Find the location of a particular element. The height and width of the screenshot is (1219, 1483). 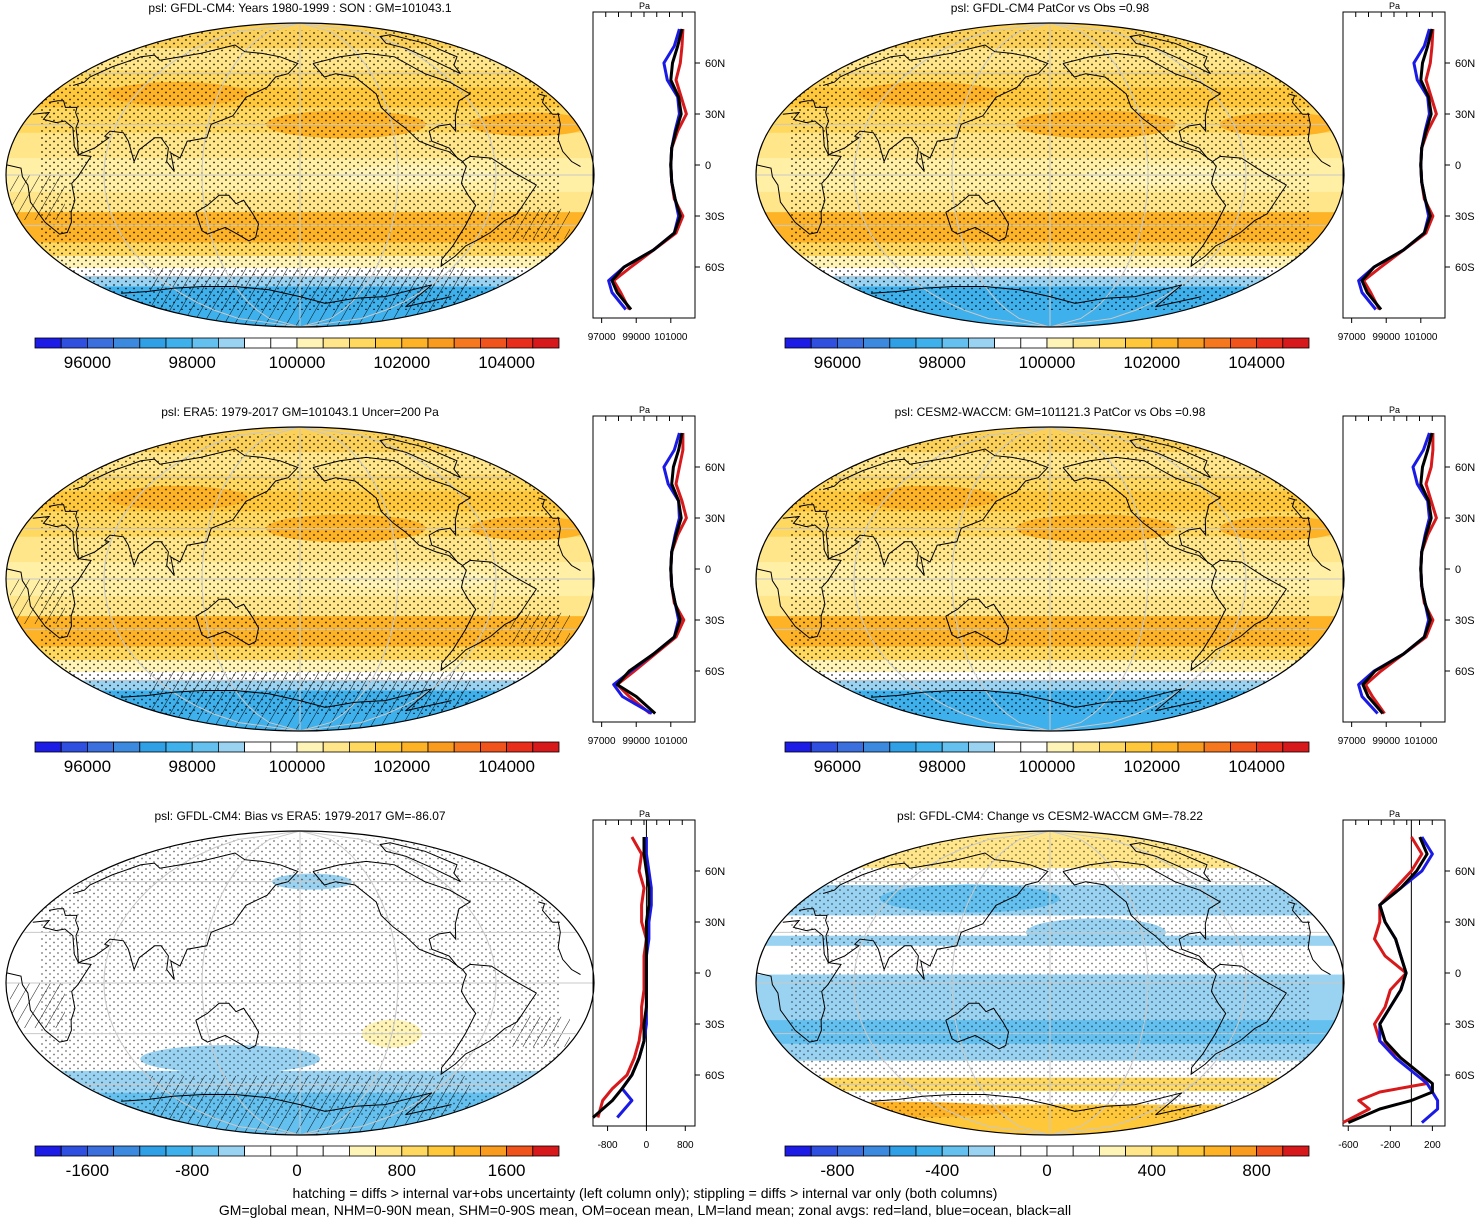

x-tick-label: -600 is located at coordinates (1348, 1145).